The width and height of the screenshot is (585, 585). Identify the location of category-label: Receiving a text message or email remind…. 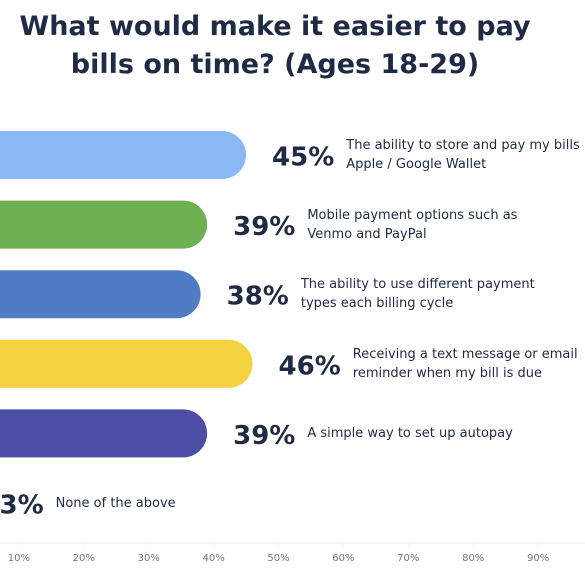
(465, 363).